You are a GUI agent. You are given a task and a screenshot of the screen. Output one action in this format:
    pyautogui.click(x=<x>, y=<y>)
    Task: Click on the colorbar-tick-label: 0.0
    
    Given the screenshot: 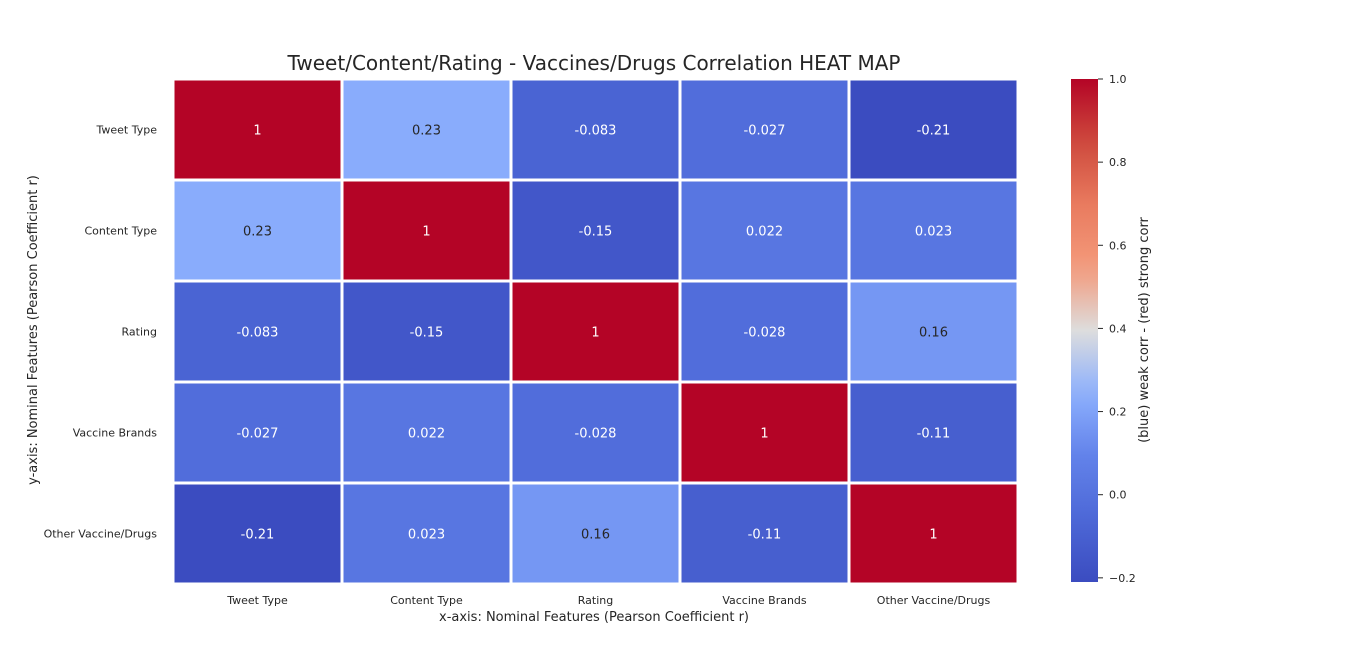 What is the action you would take?
    pyautogui.click(x=1118, y=495)
    